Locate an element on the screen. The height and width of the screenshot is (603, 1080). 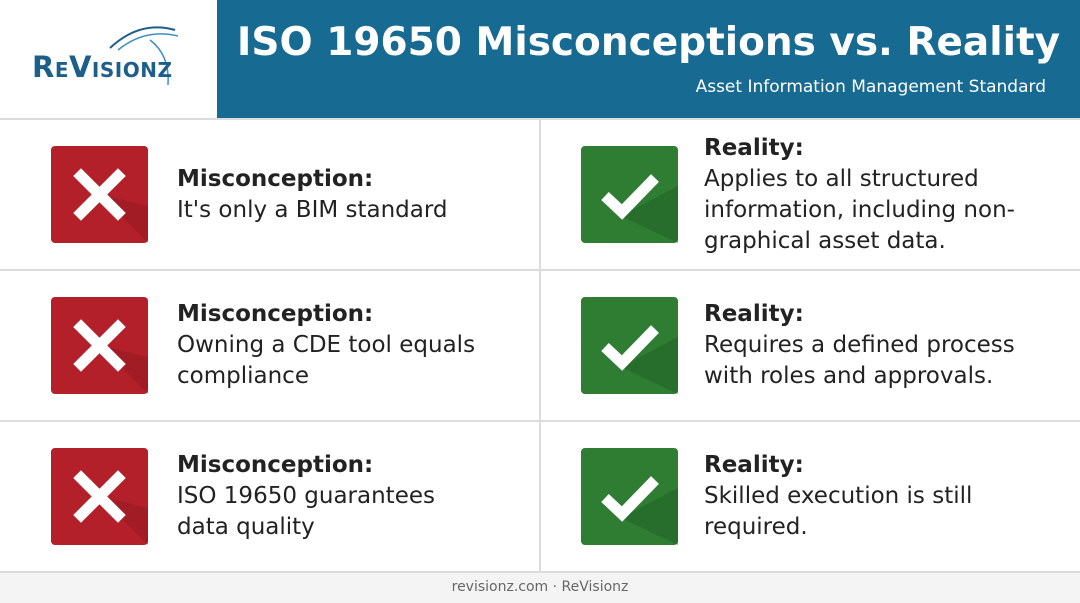
title: ISO 19650 Misconceptions vs. Reality is located at coordinates (648, 42).